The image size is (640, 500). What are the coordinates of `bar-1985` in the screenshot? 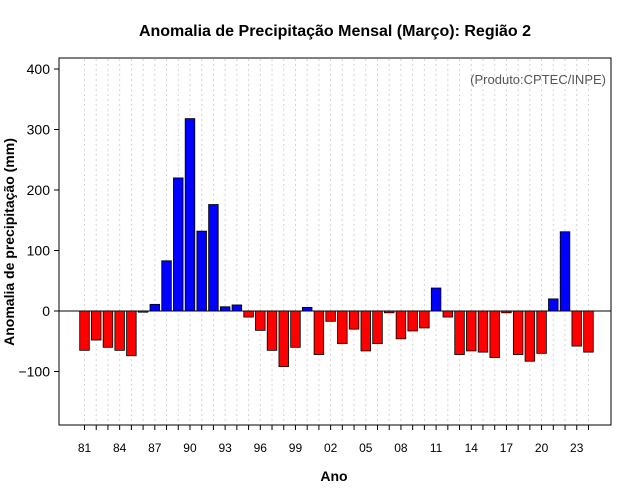 It's located at (131, 333).